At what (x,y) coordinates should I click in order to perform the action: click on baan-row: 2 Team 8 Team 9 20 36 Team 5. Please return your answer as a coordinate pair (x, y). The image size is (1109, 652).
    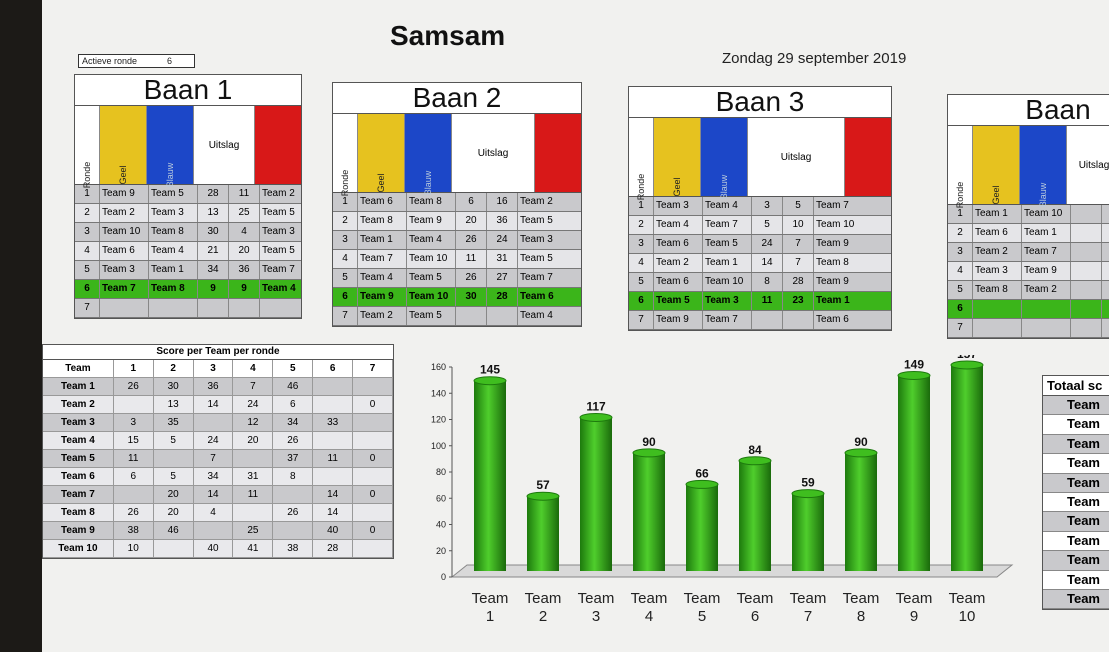
    Looking at the image, I should click on (457, 221).